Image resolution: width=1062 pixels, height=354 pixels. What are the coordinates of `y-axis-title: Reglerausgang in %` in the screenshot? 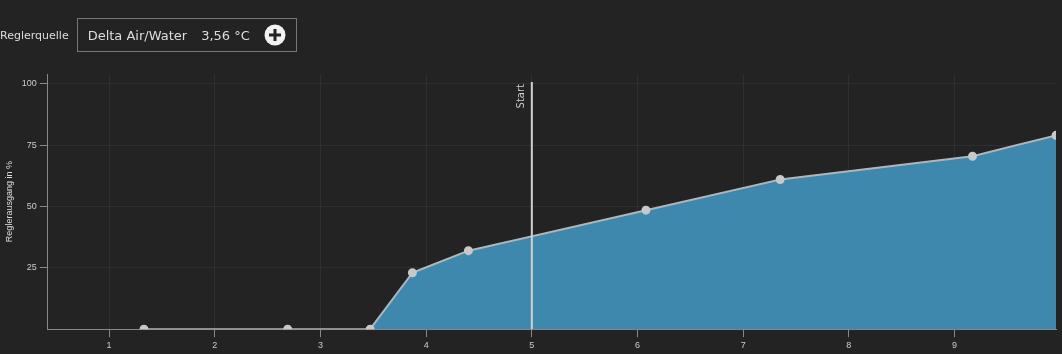 It's located at (8, 202).